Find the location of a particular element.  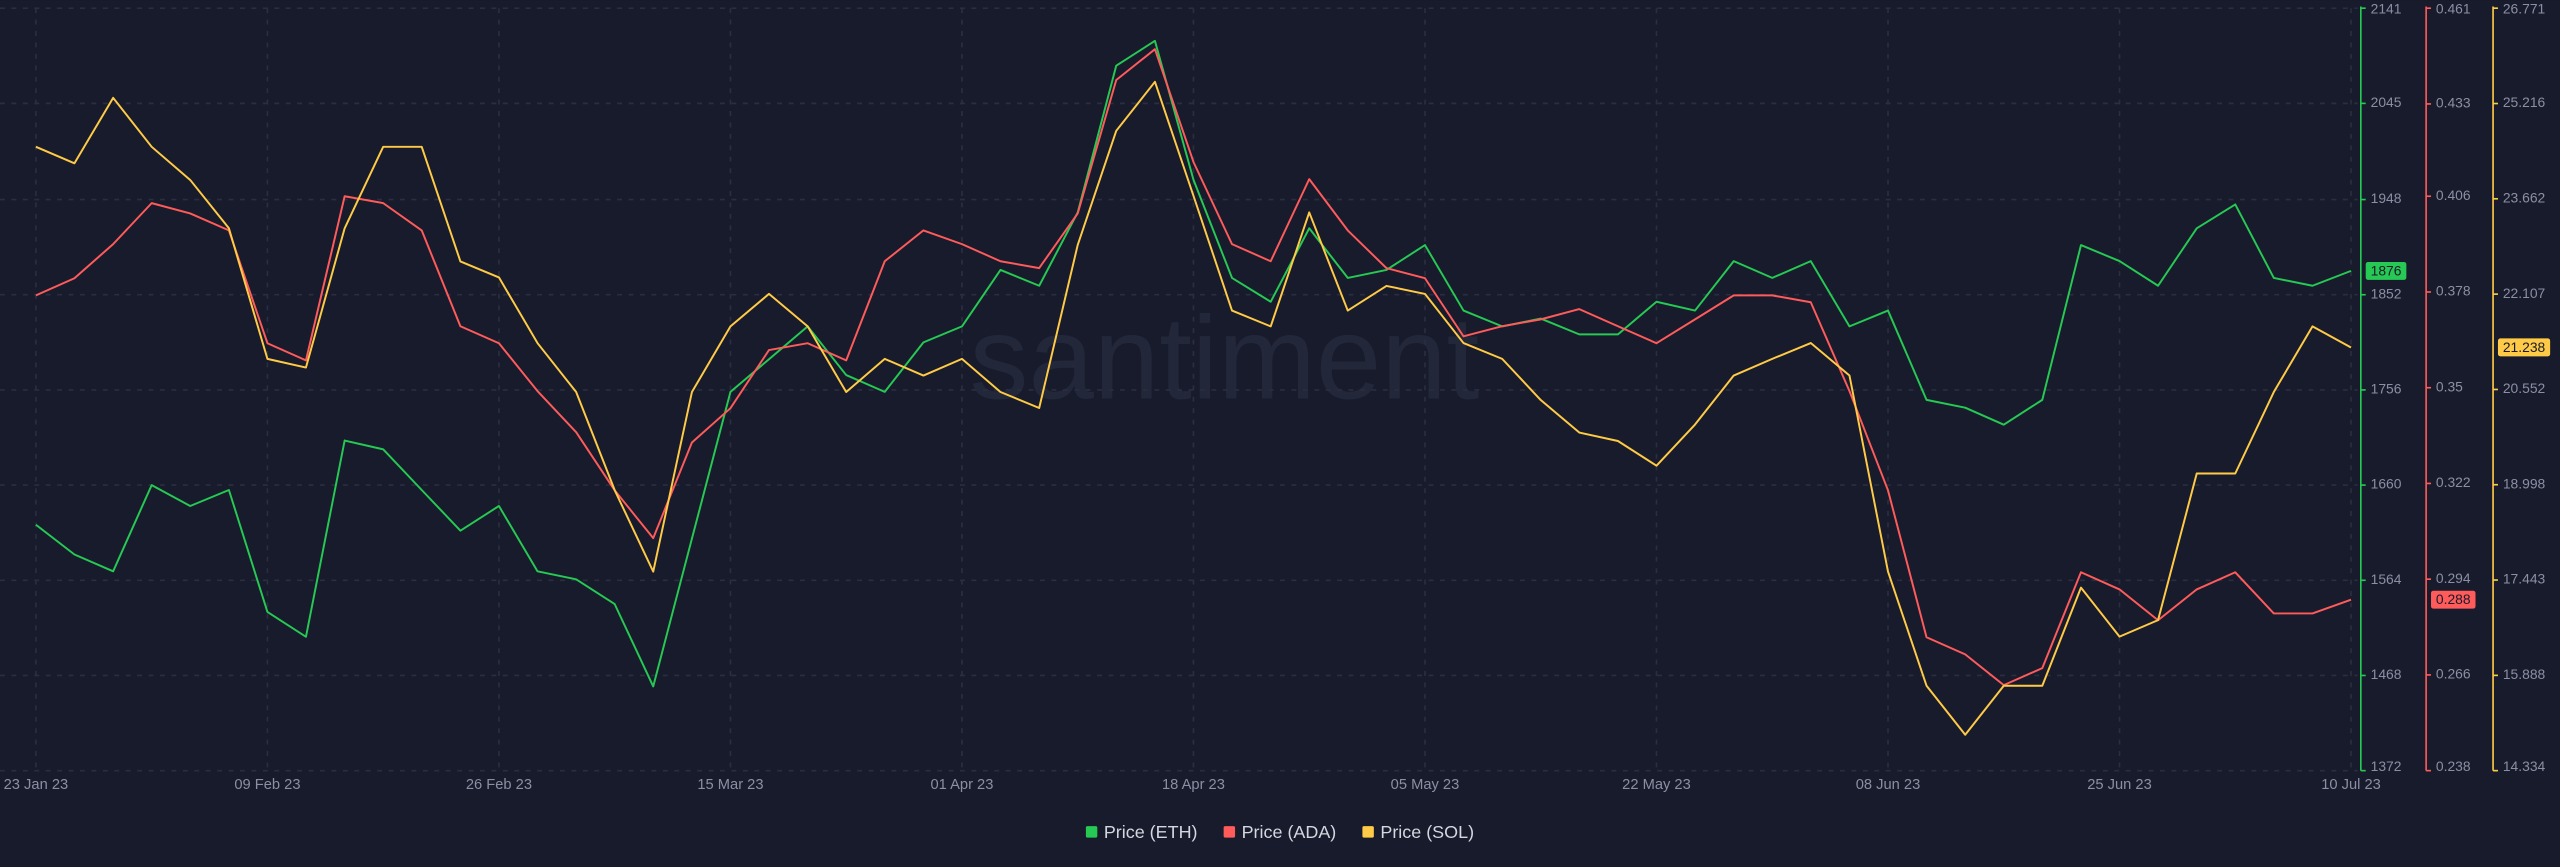

x-tick-label: 05 May 23 is located at coordinates (1425, 785).